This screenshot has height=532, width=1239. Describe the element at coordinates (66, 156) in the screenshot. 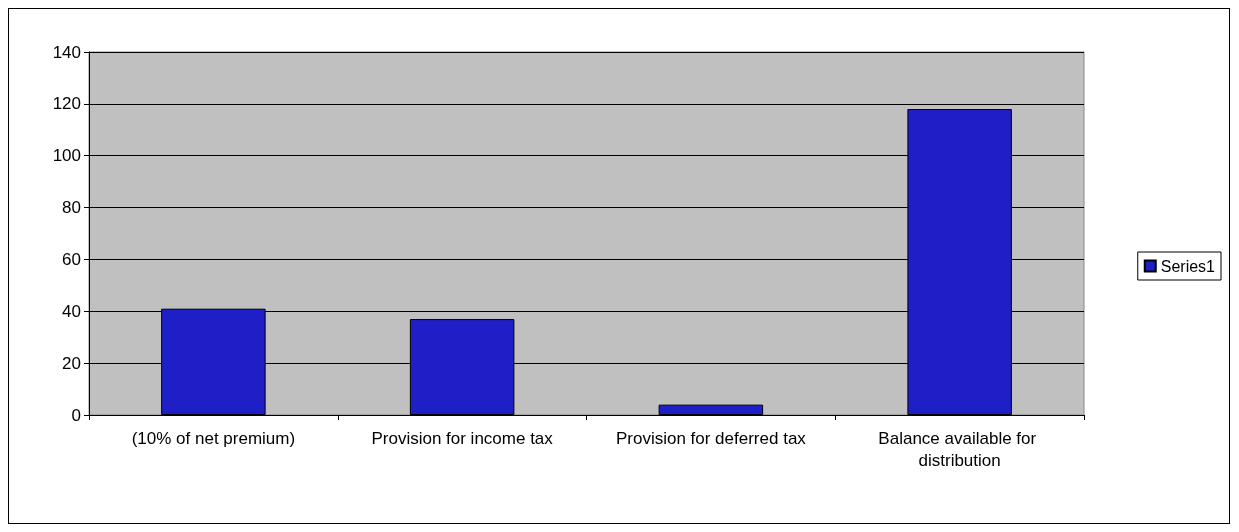

I see `y-tick-label: 100` at that location.